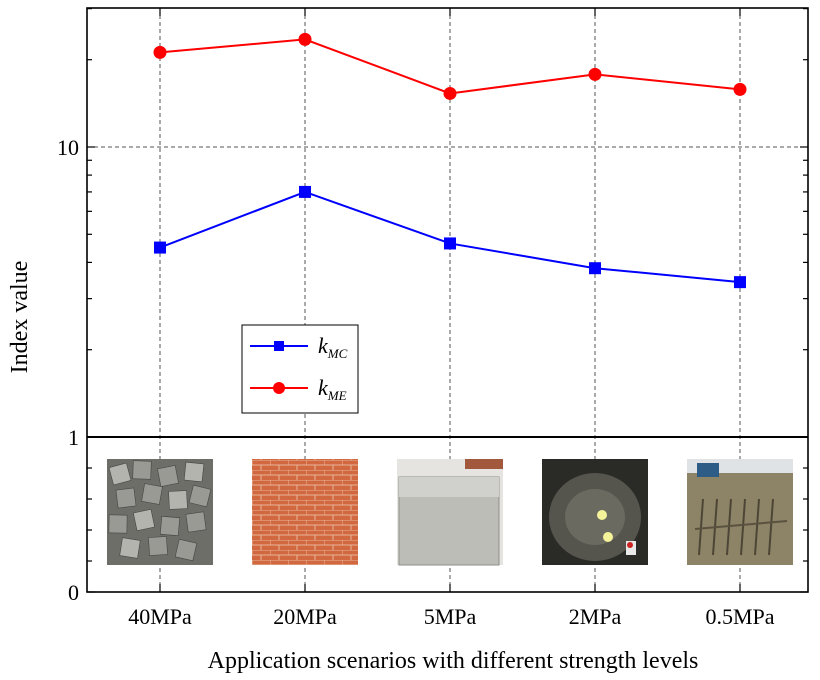  I want to click on legend-box, so click(300, 369).